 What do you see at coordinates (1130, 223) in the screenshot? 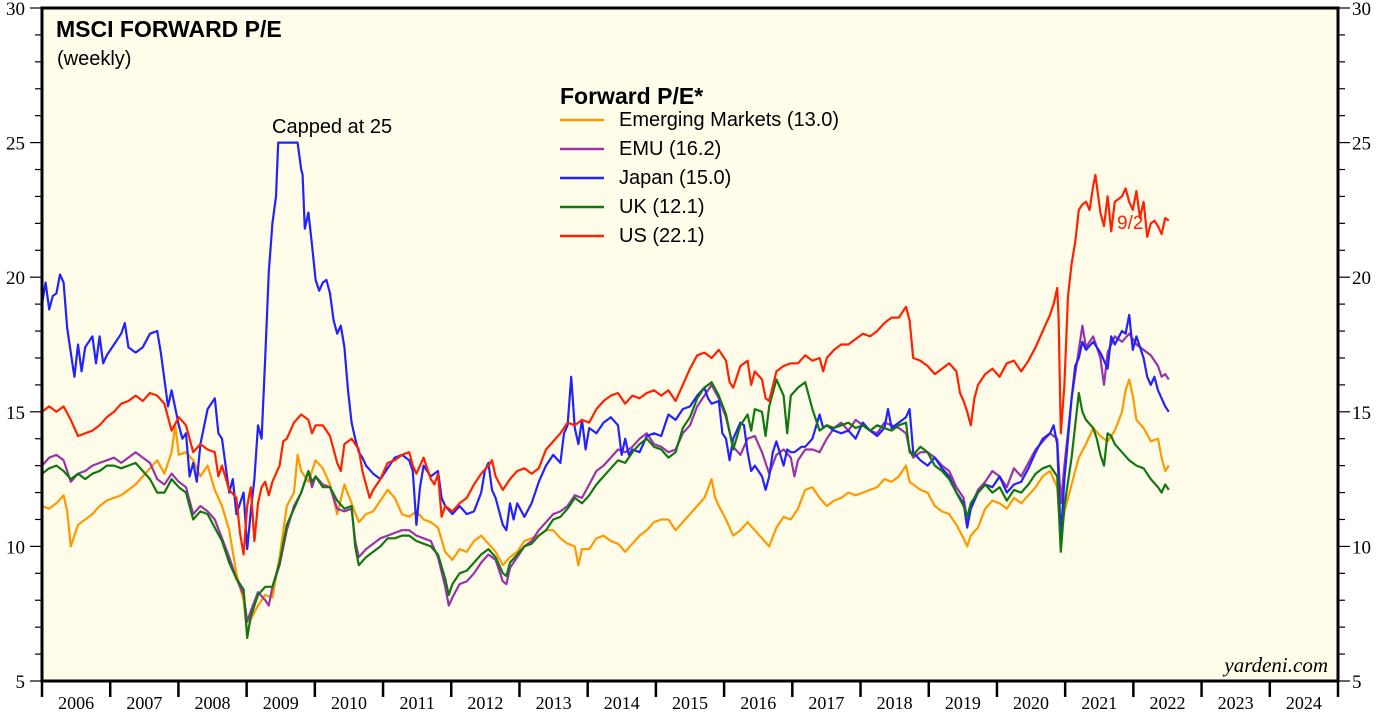
I see `latest-date-annotation: 9/2` at bounding box center [1130, 223].